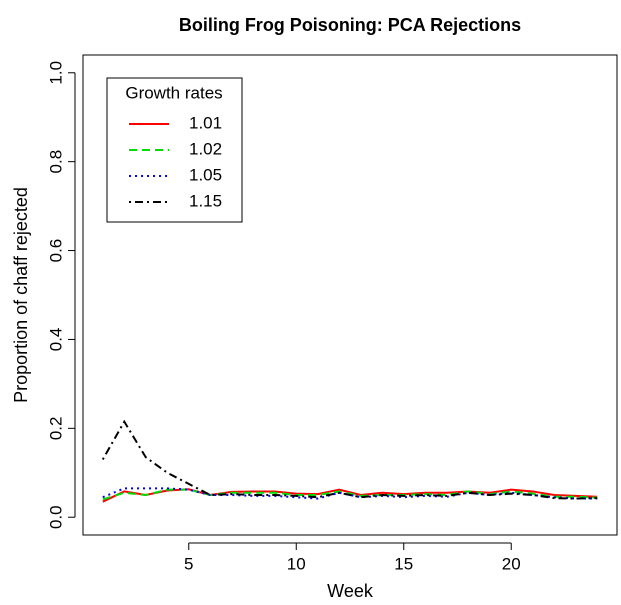 This screenshot has width=621, height=605. I want to click on y-axis-label: Proportion of chaff rejected, so click(21, 295).